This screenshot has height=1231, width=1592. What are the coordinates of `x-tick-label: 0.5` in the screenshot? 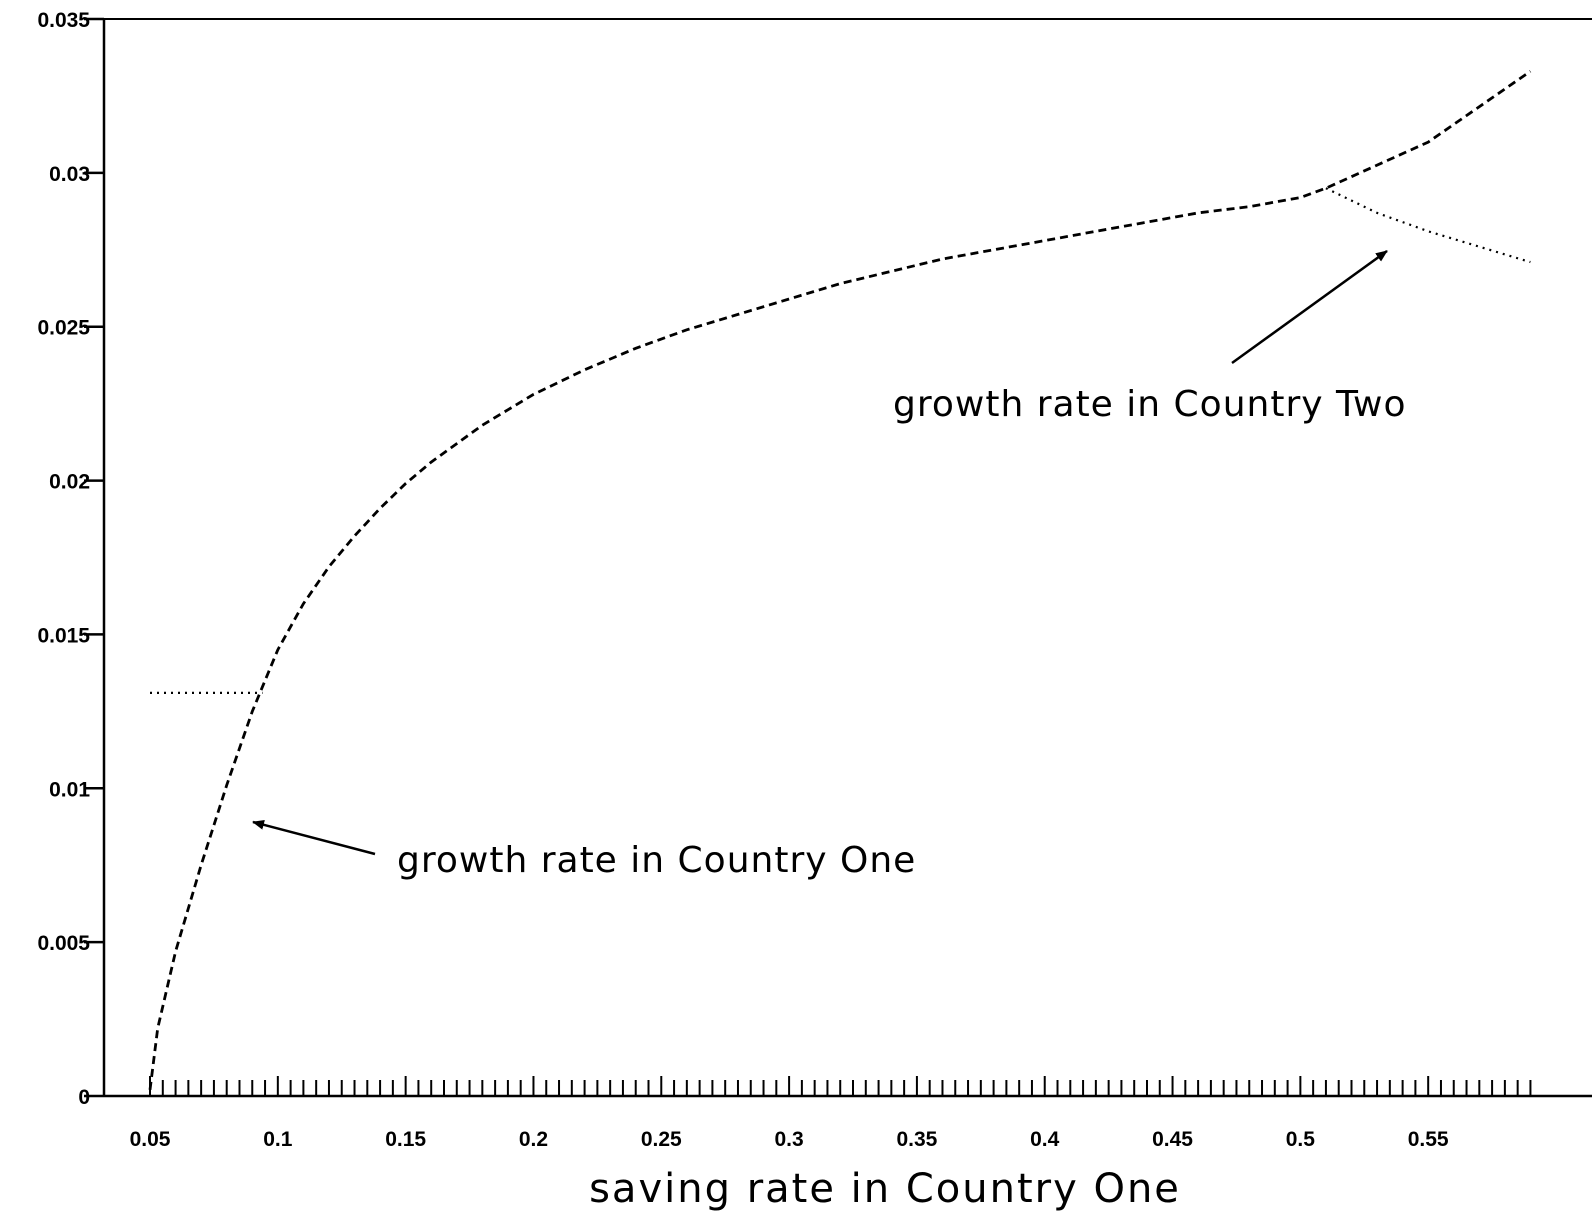 It's located at (1301, 1139).